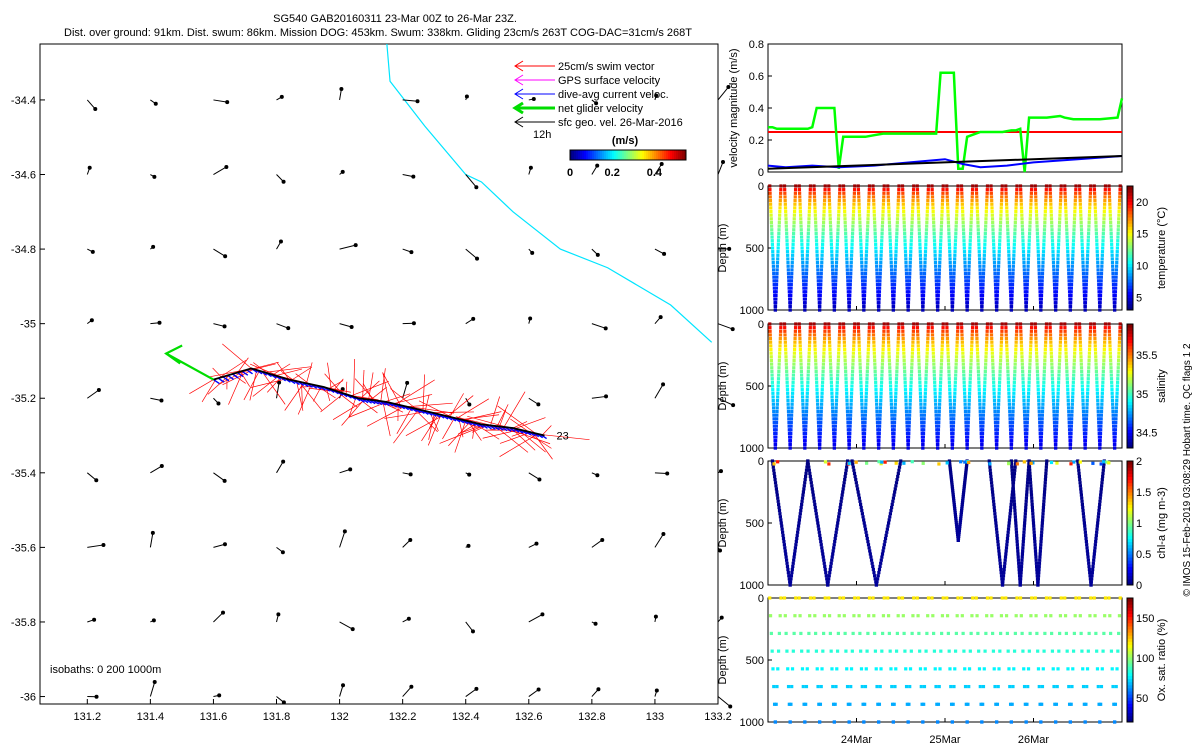 The image size is (1200, 750). What do you see at coordinates (619, 155) in the screenshot?
I see `map-colorbar-cell` at bounding box center [619, 155].